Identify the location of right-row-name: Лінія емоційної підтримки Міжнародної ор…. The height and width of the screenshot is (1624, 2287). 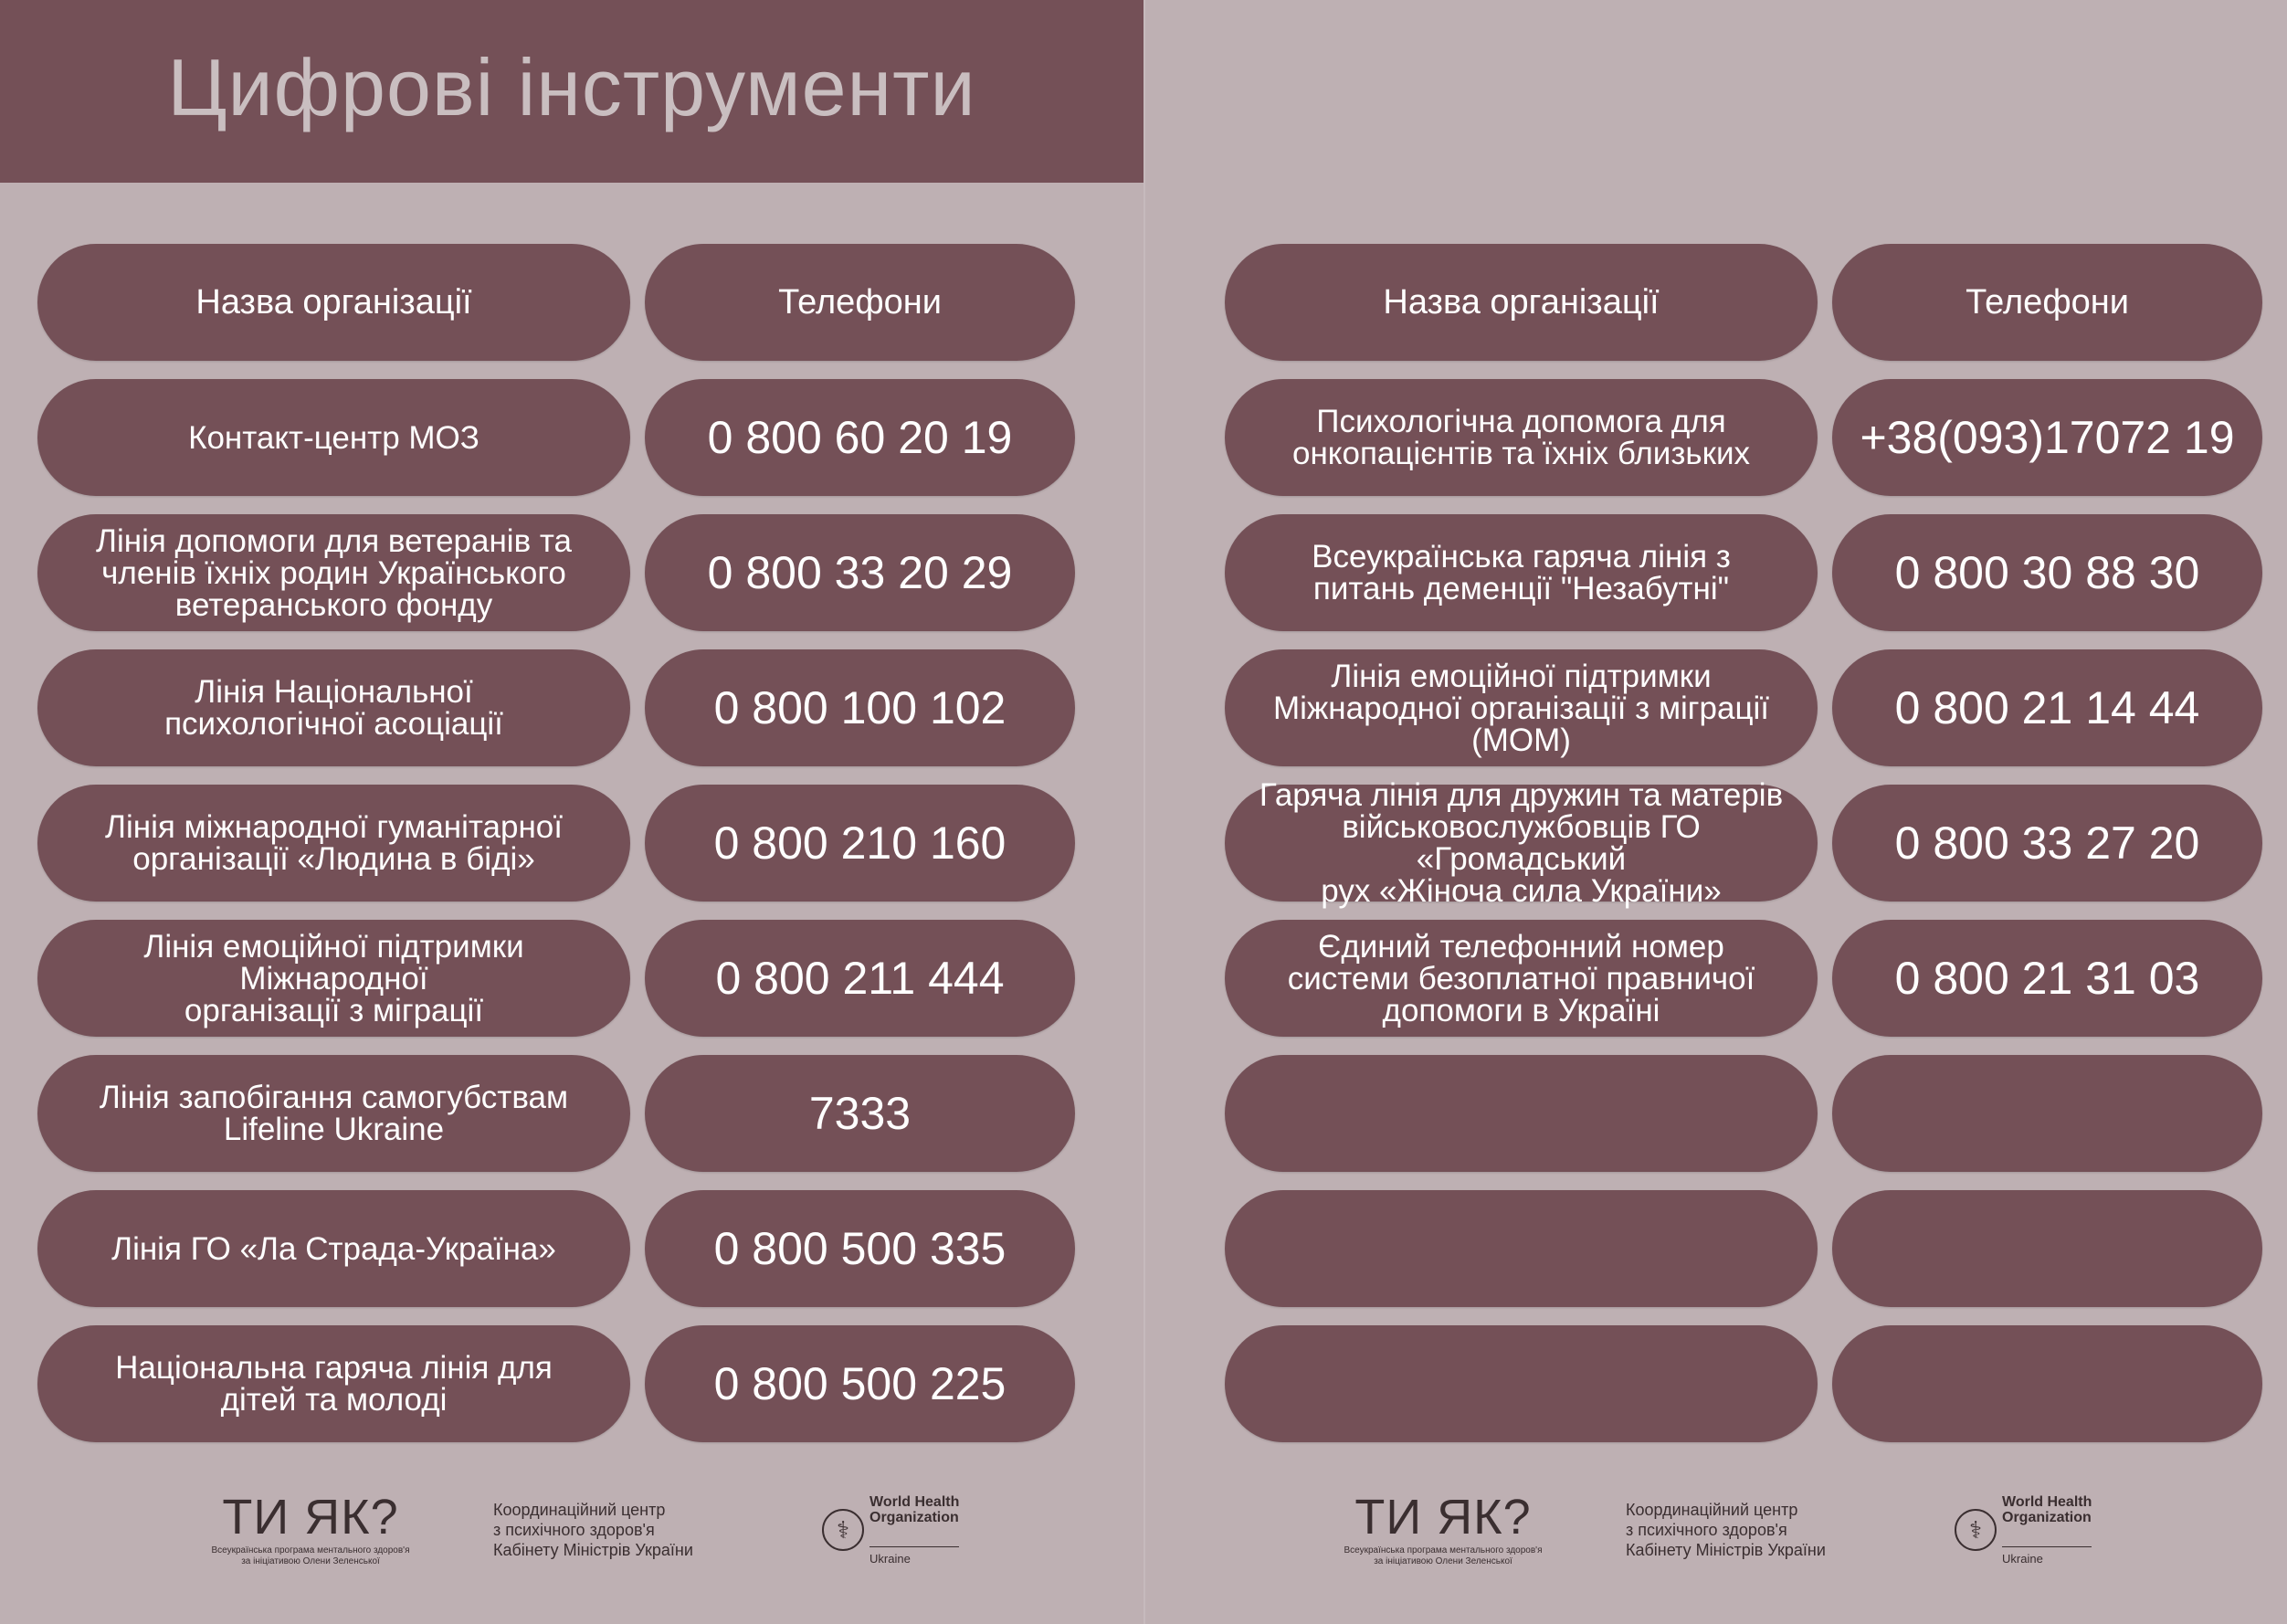
(1522, 707).